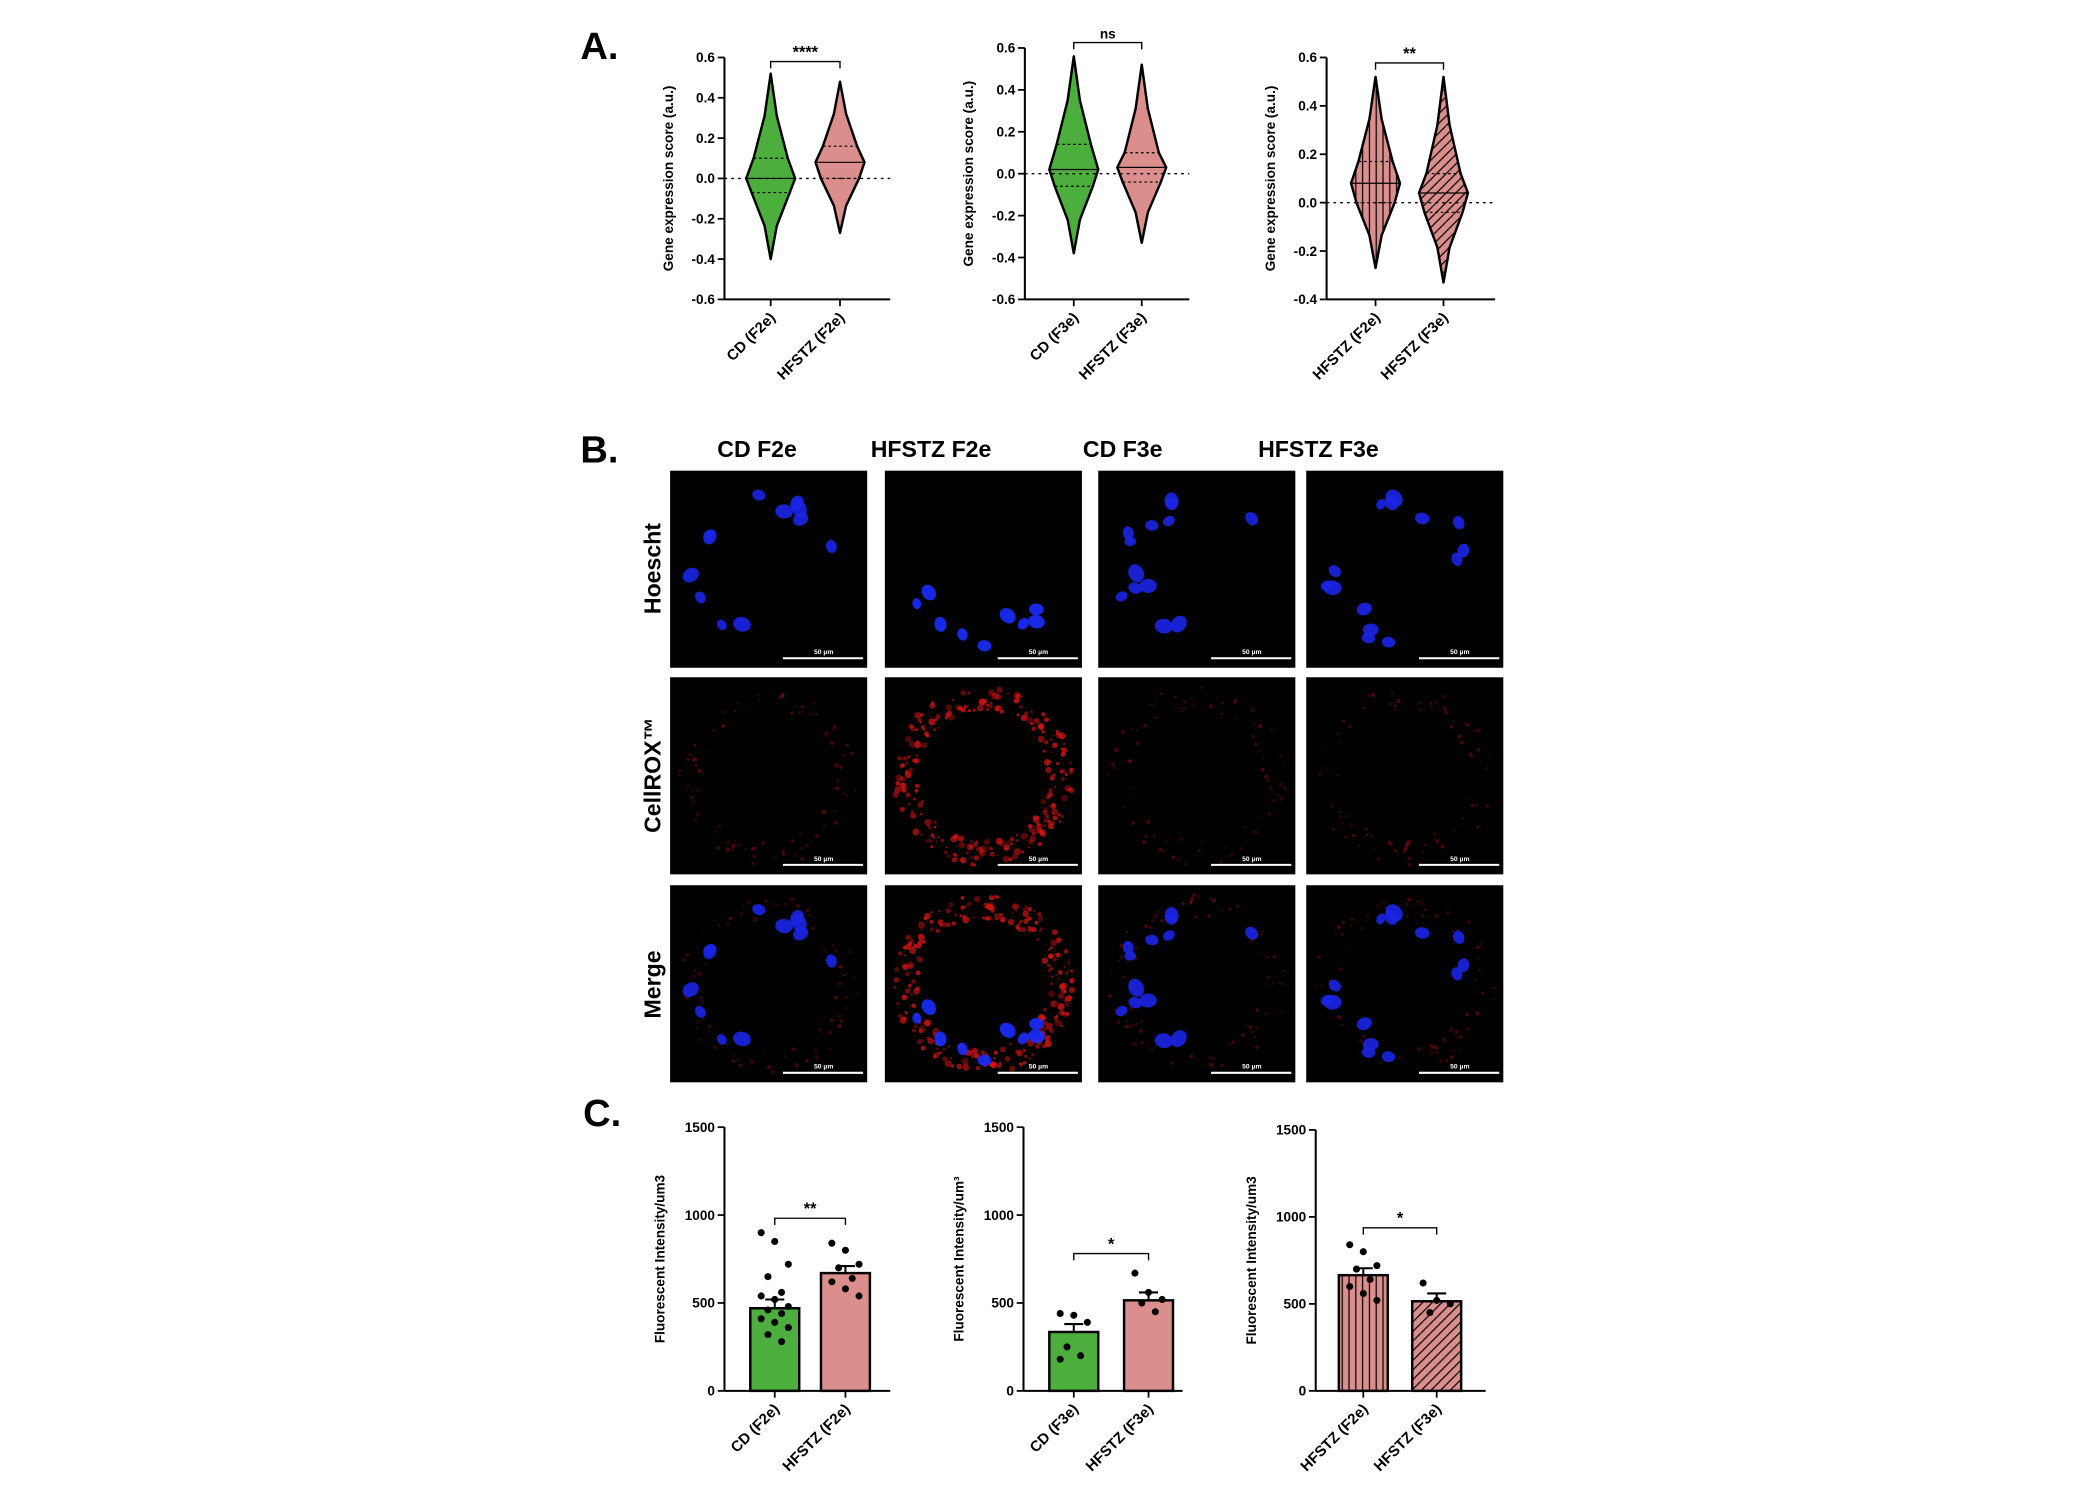  What do you see at coordinates (1450, 1304) in the screenshot?
I see `data-point` at bounding box center [1450, 1304].